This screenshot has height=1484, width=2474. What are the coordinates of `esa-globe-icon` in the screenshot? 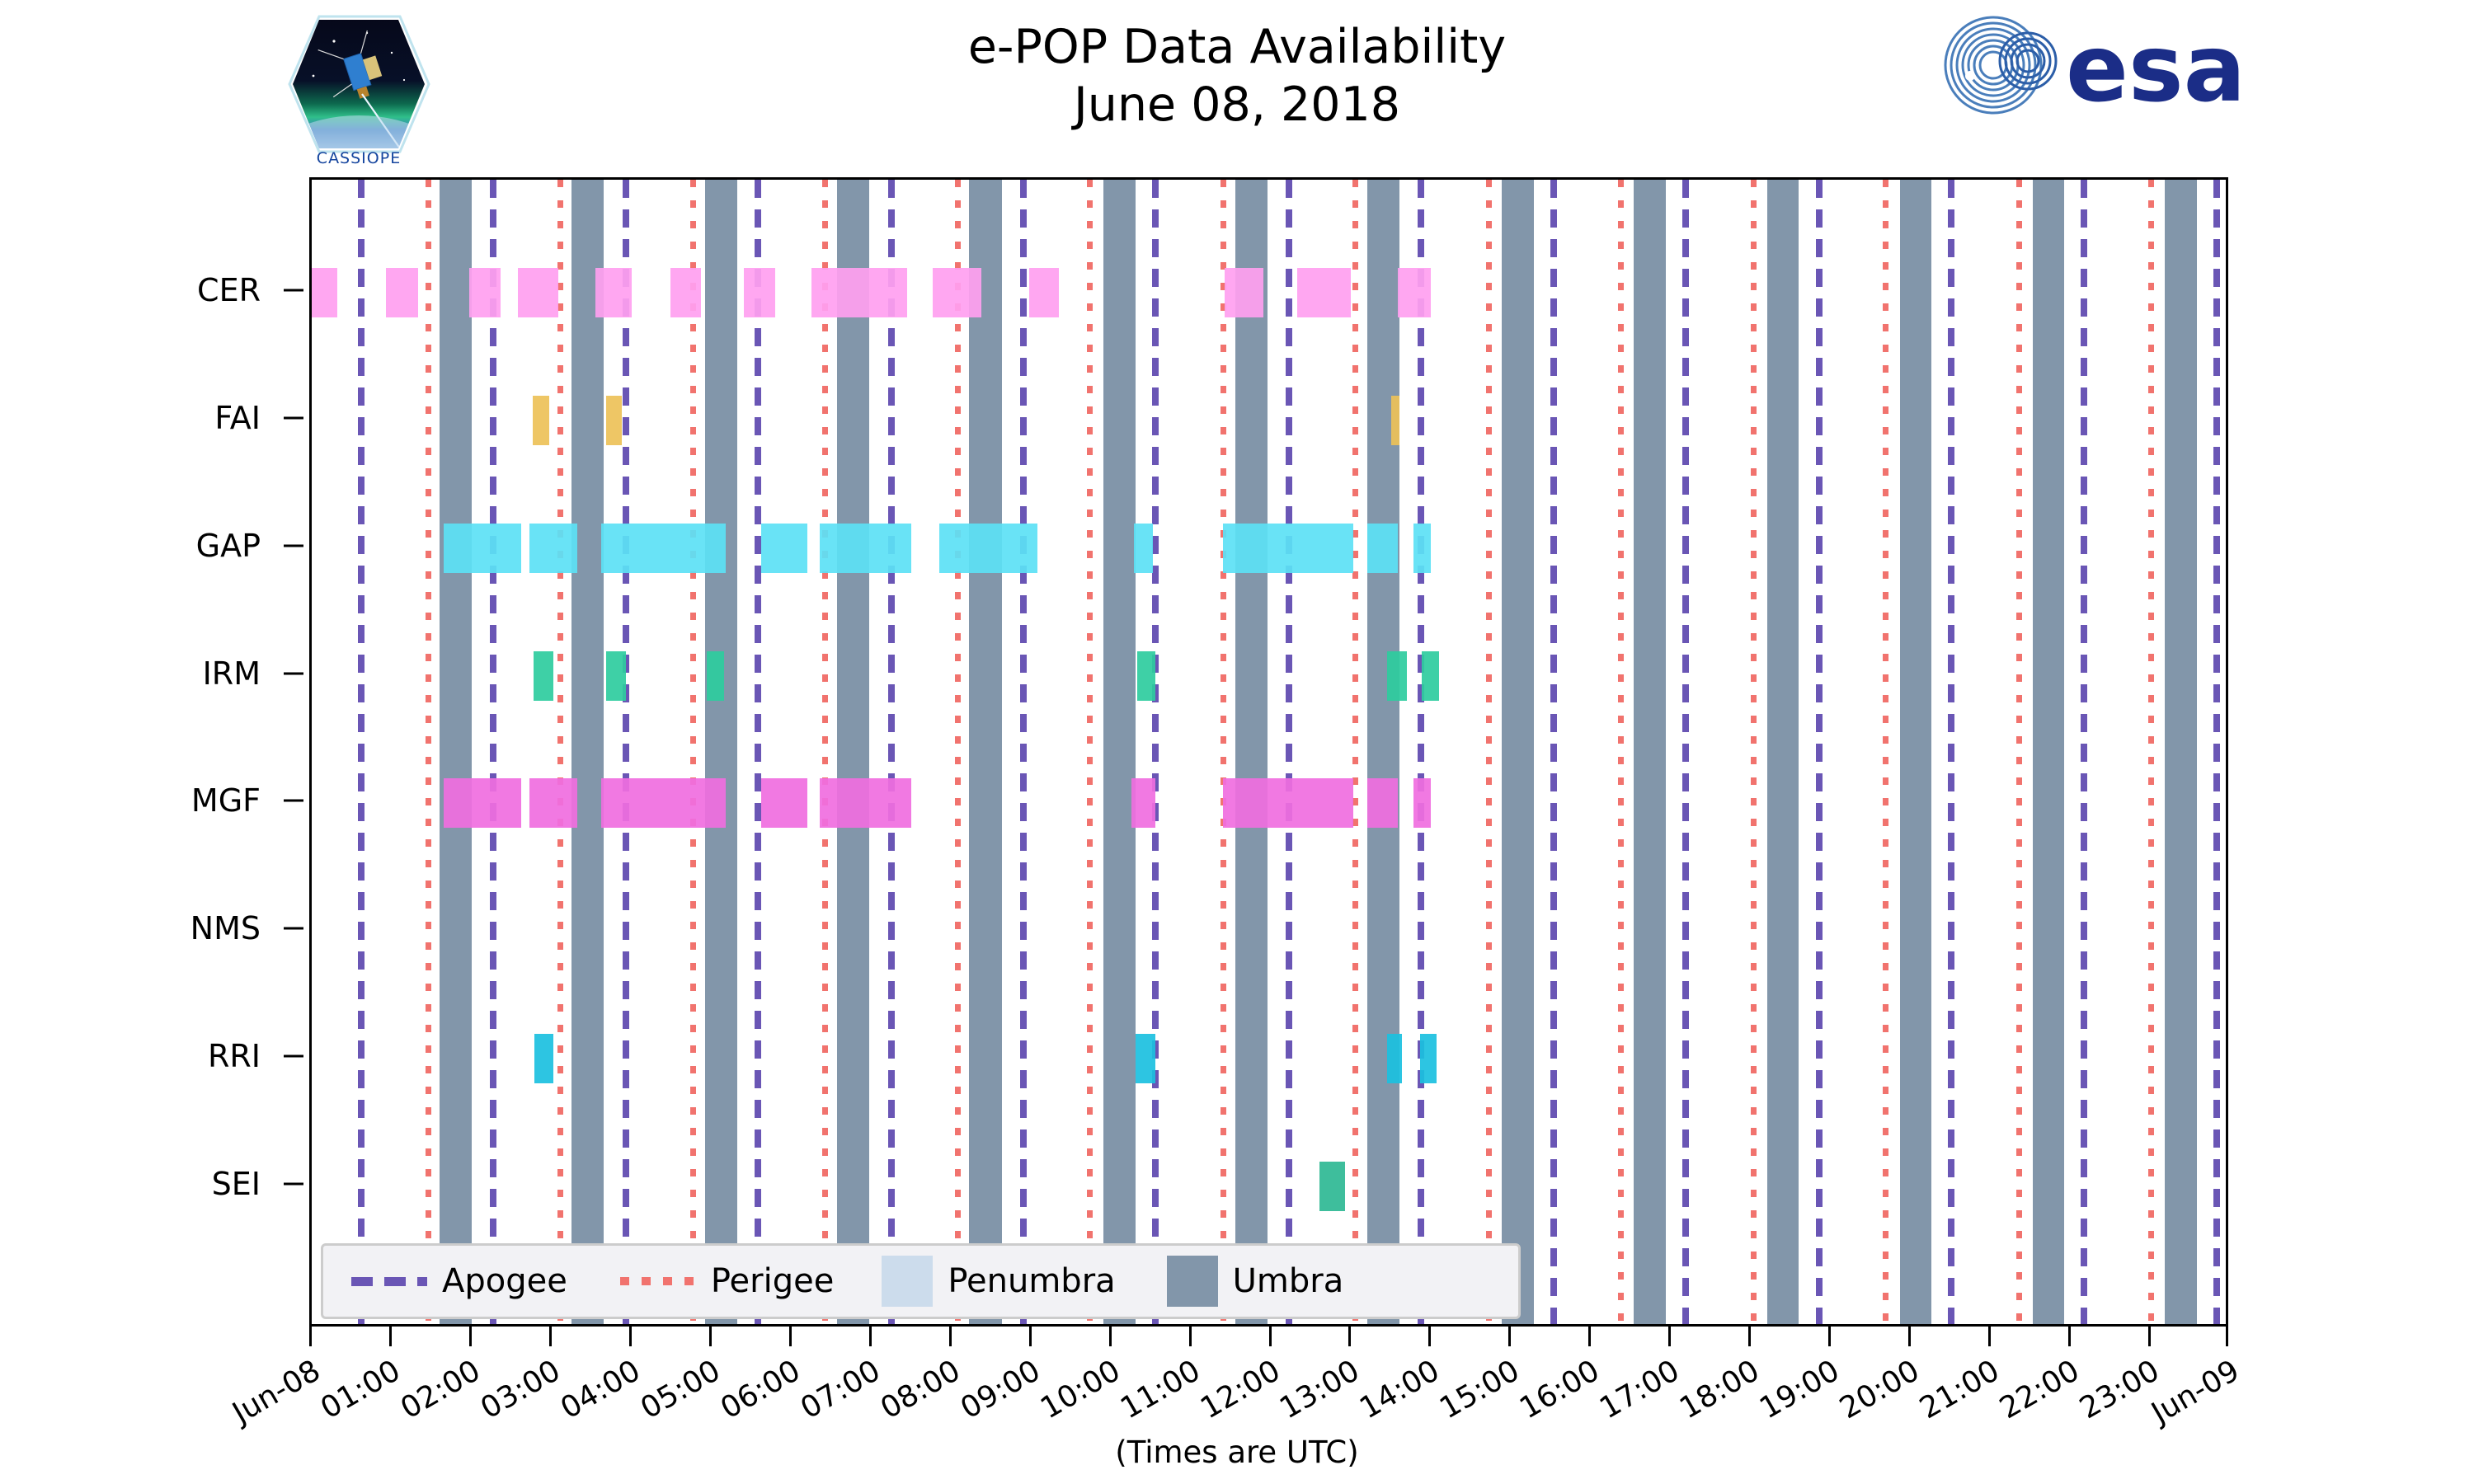 It's located at (2001, 65).